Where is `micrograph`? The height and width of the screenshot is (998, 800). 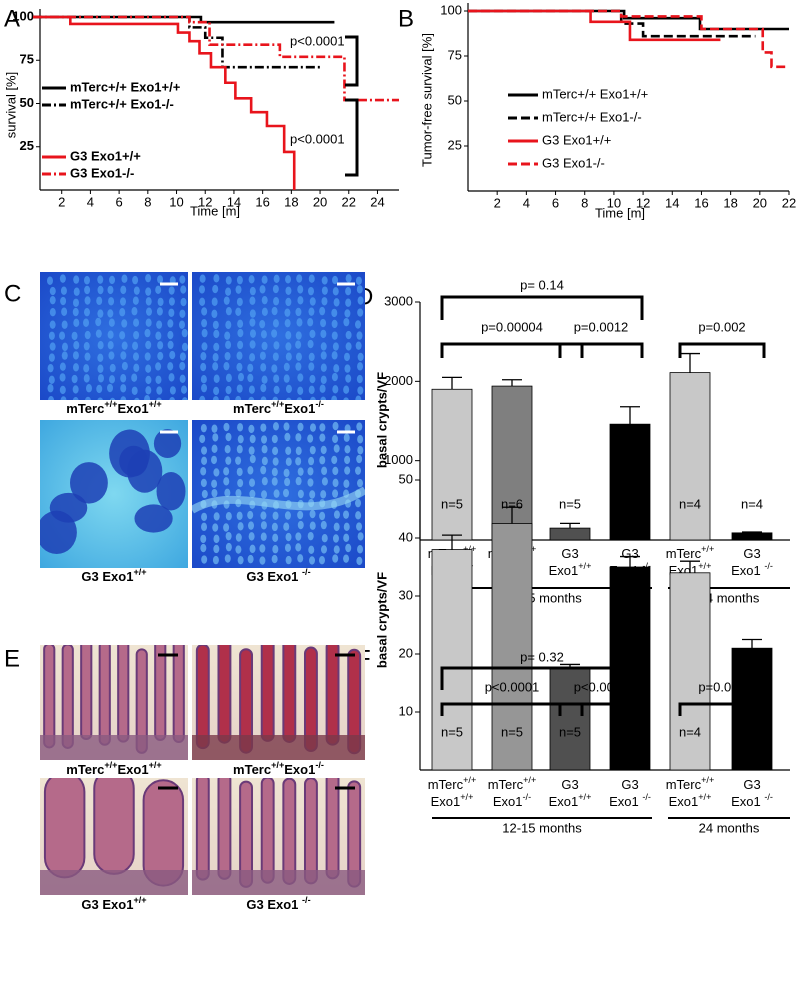
micrograph is located at coordinates (114, 336).